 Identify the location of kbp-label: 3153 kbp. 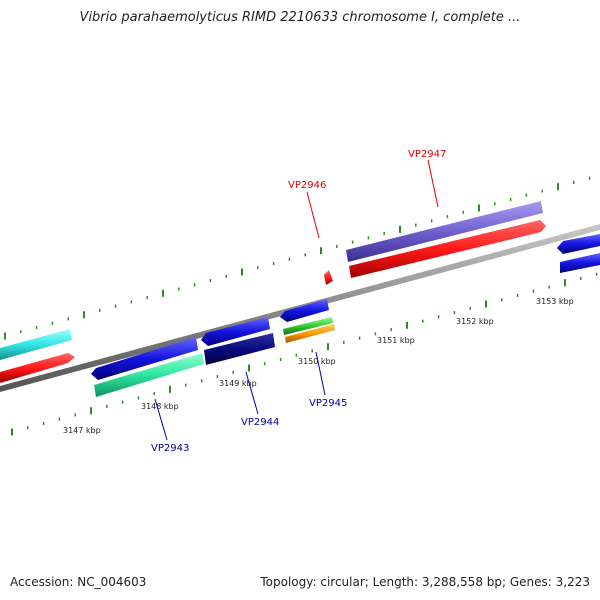
(555, 301).